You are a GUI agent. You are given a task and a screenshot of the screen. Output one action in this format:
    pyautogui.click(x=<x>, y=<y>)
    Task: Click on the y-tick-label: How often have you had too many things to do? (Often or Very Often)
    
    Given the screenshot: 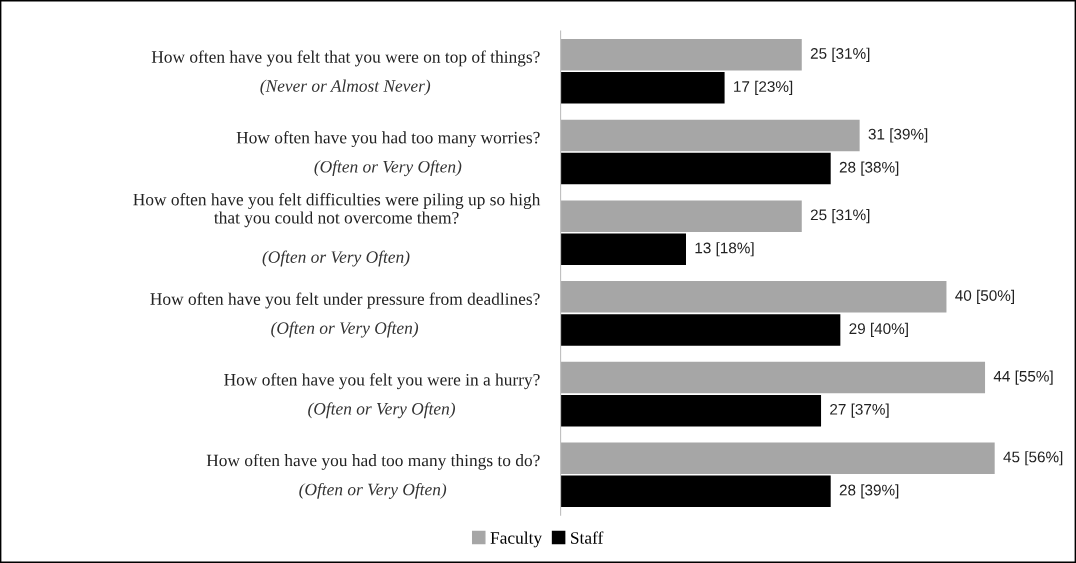 What is the action you would take?
    pyautogui.click(x=373, y=476)
    